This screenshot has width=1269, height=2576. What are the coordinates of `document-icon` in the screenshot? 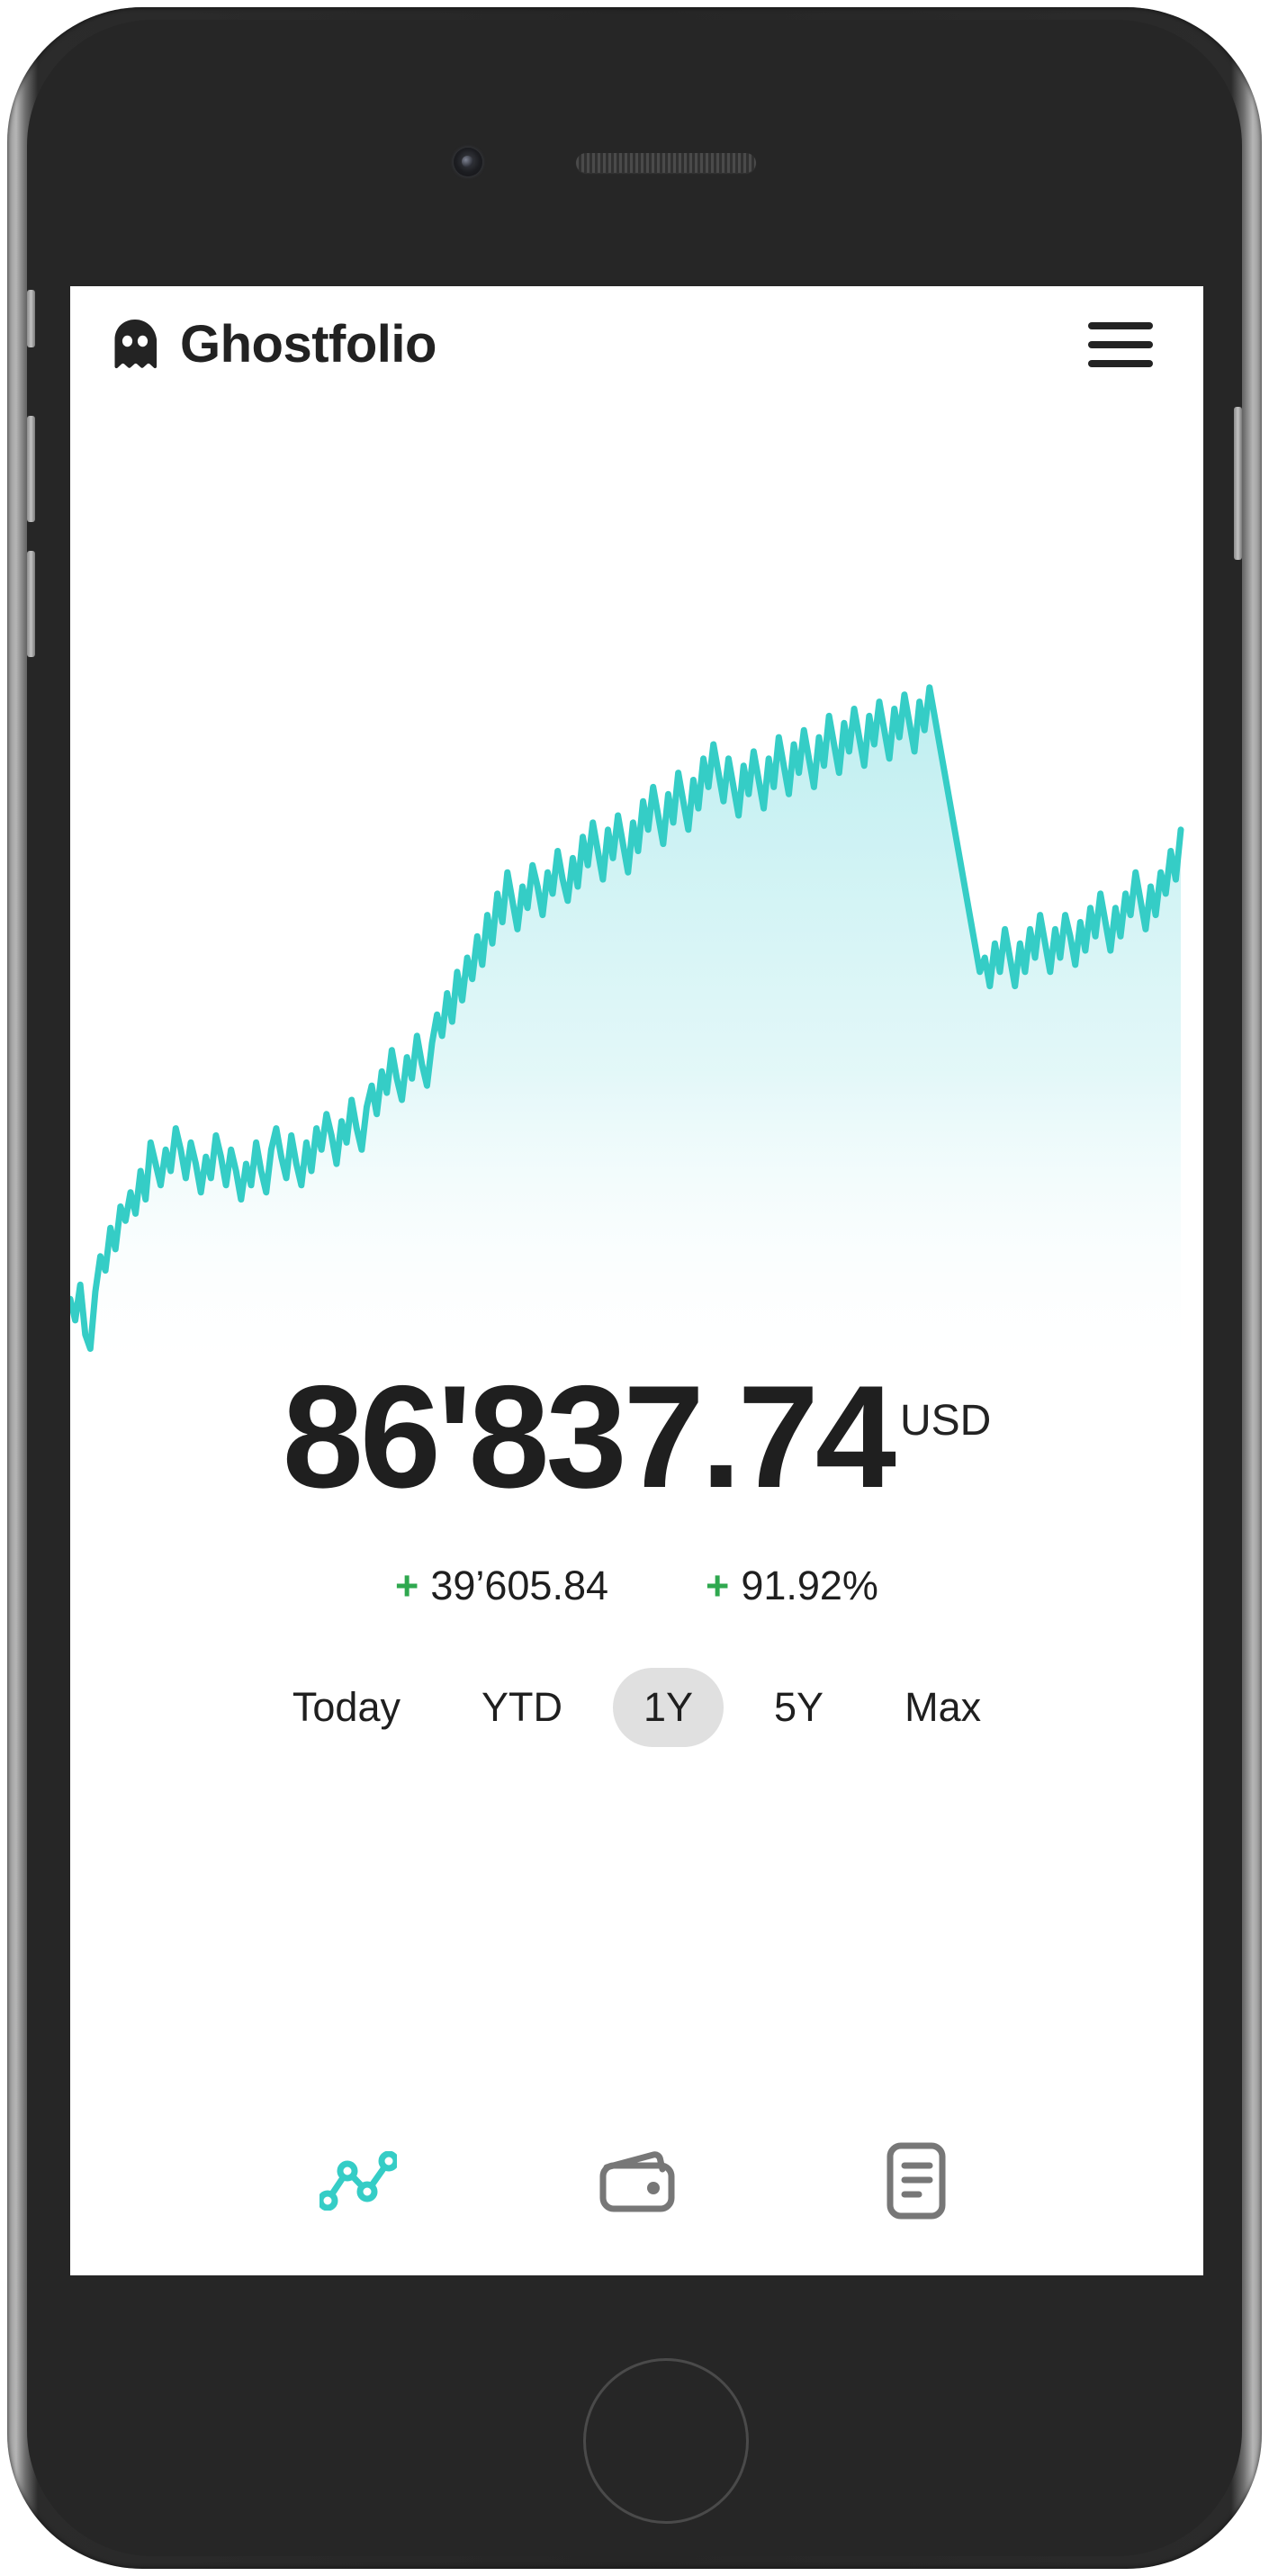 It's located at (916, 2181).